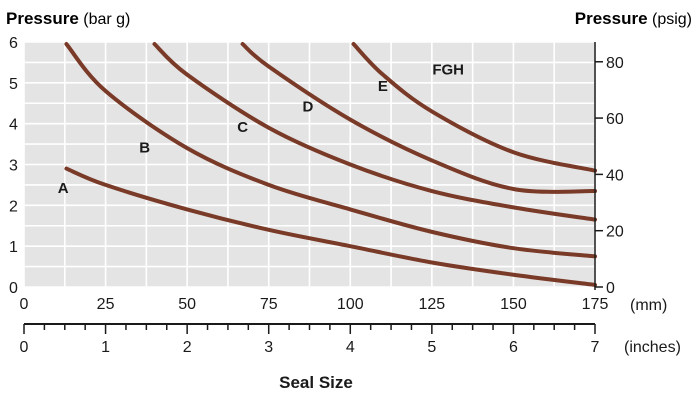 The height and width of the screenshot is (396, 696). What do you see at coordinates (615, 232) in the screenshot?
I see `y-tick-label-psig: 20` at bounding box center [615, 232].